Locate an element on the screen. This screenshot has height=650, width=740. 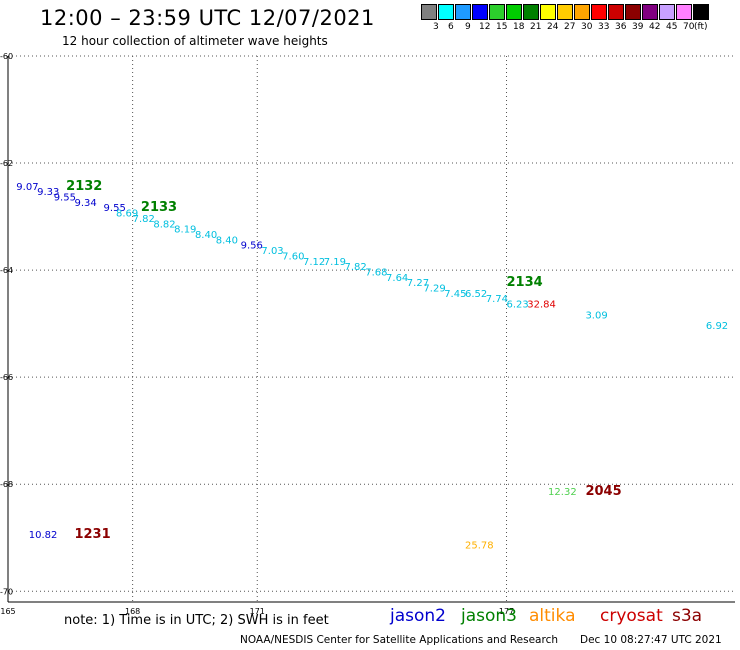
colorbar-label: 30 is located at coordinates (587, 27).